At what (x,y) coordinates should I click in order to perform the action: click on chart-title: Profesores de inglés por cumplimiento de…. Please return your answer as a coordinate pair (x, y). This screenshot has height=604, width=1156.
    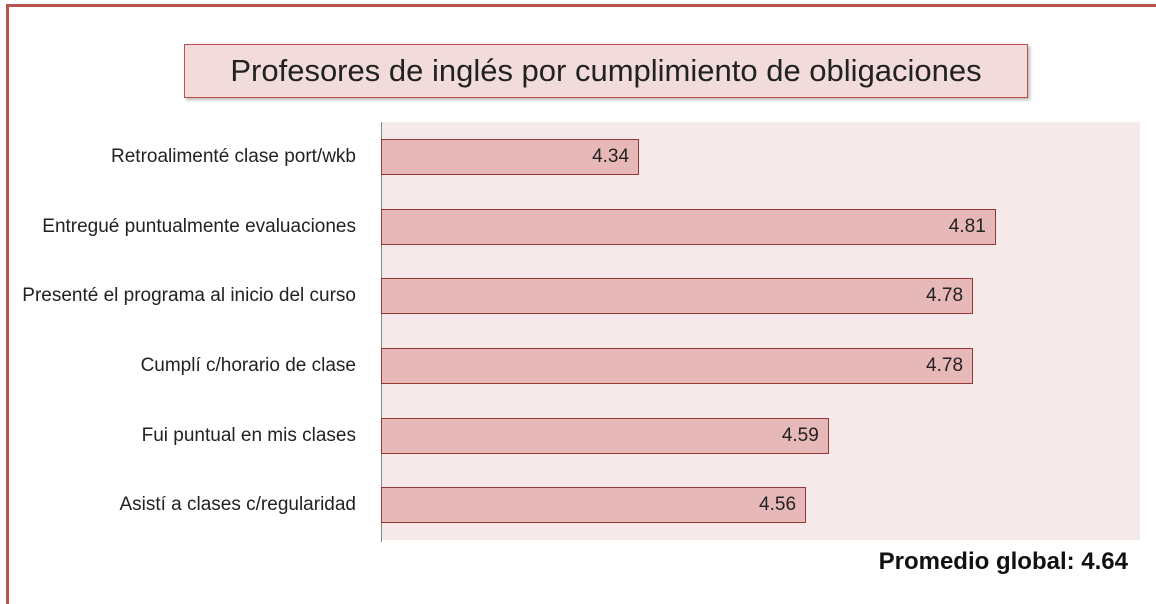
    Looking at the image, I should click on (606, 71).